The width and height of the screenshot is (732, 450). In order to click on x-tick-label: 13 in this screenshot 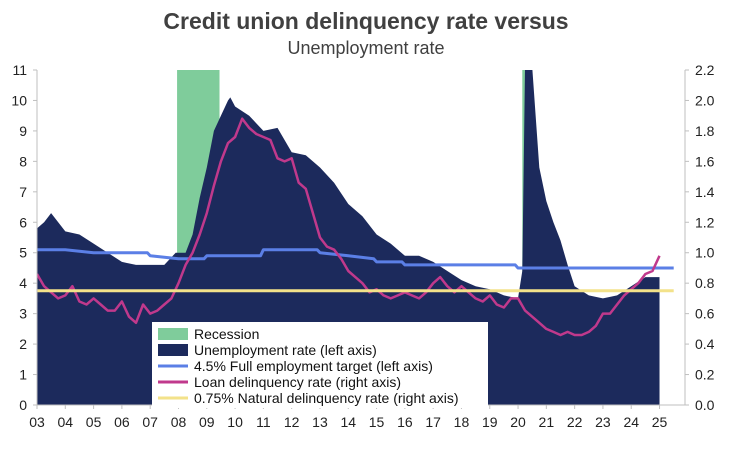, I will do `click(320, 422)`.